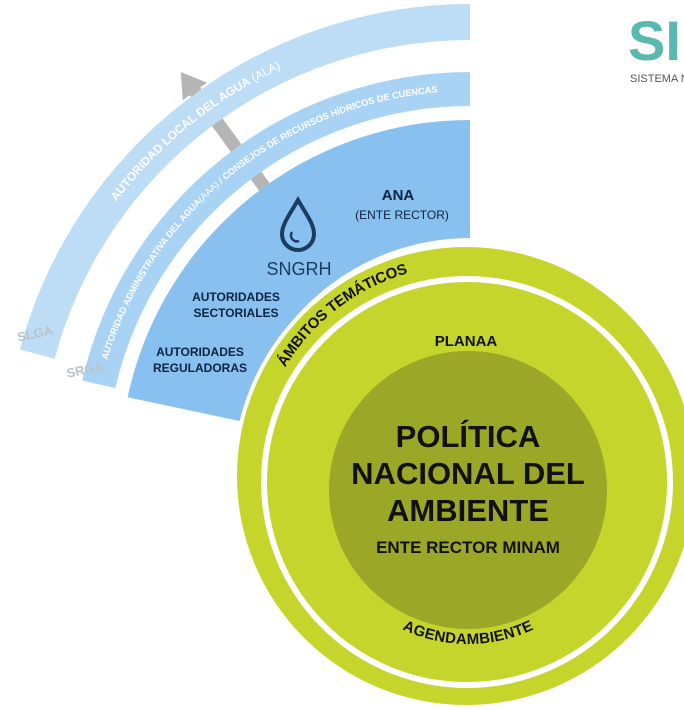  Describe the element at coordinates (468, 436) in the screenshot. I see `center-line-1: POLÍTICA` at that location.